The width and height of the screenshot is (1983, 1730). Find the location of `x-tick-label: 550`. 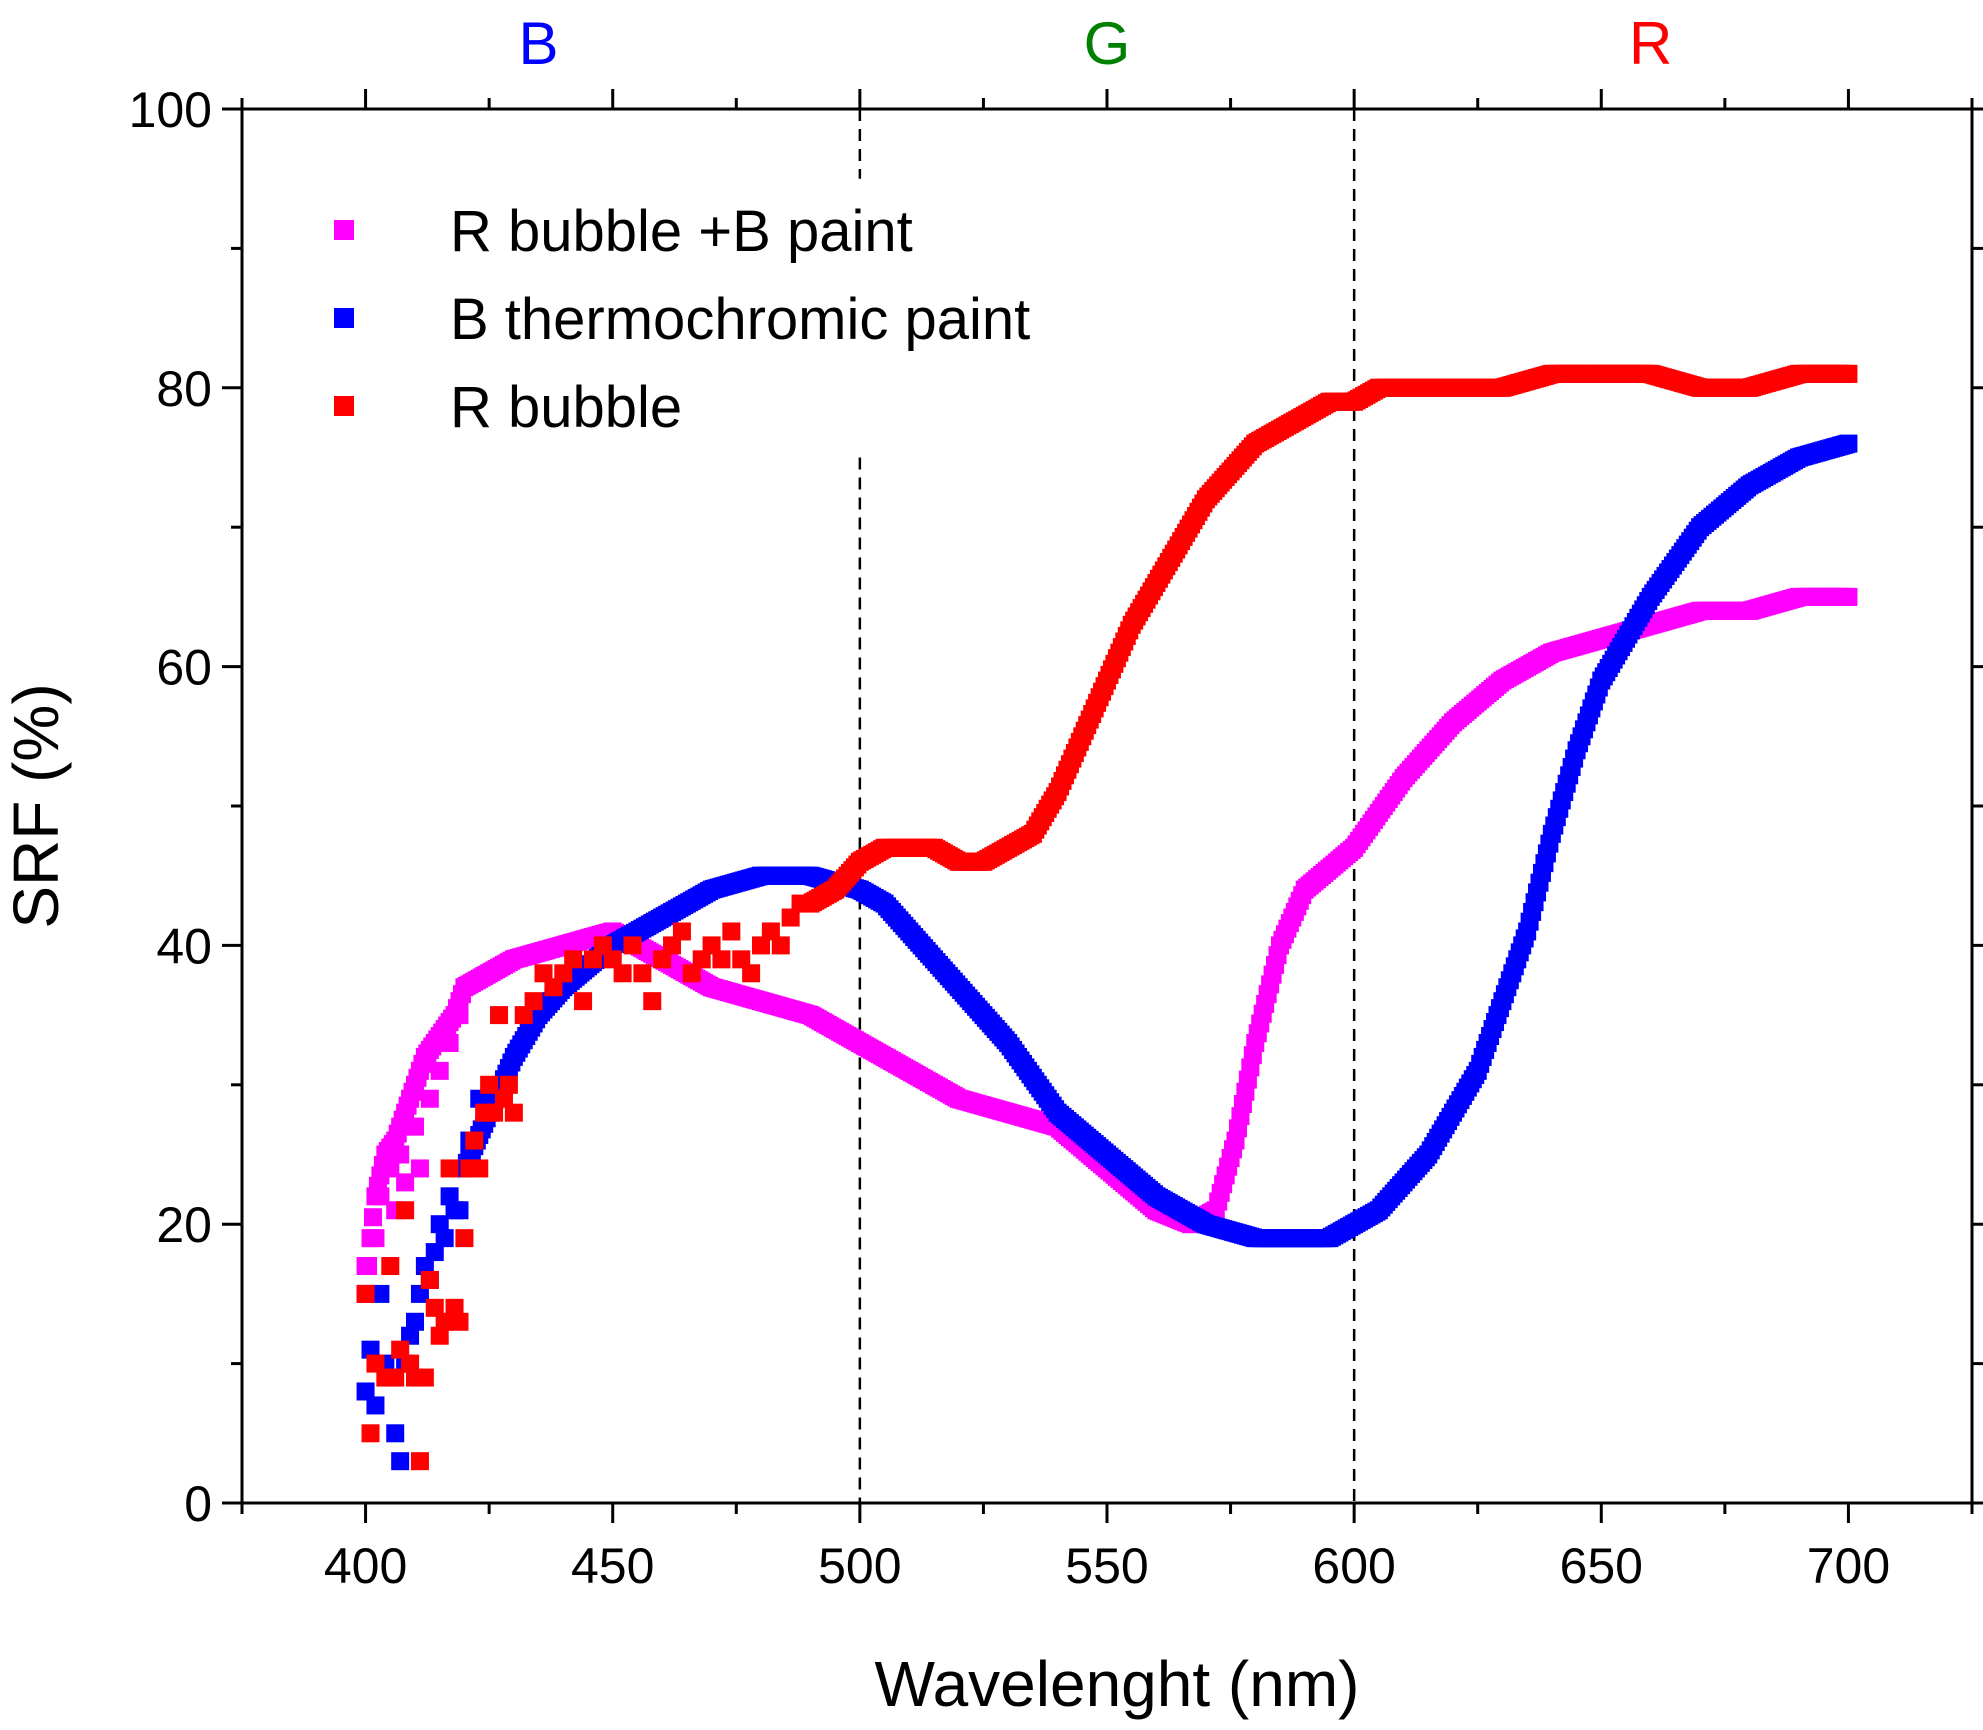

x-tick-label: 550 is located at coordinates (1106, 1566).